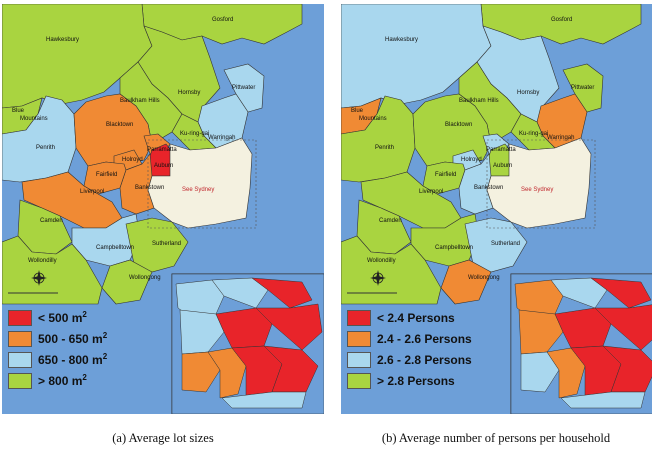  I want to click on legend-label: 650 - 800 m2, so click(73, 359).